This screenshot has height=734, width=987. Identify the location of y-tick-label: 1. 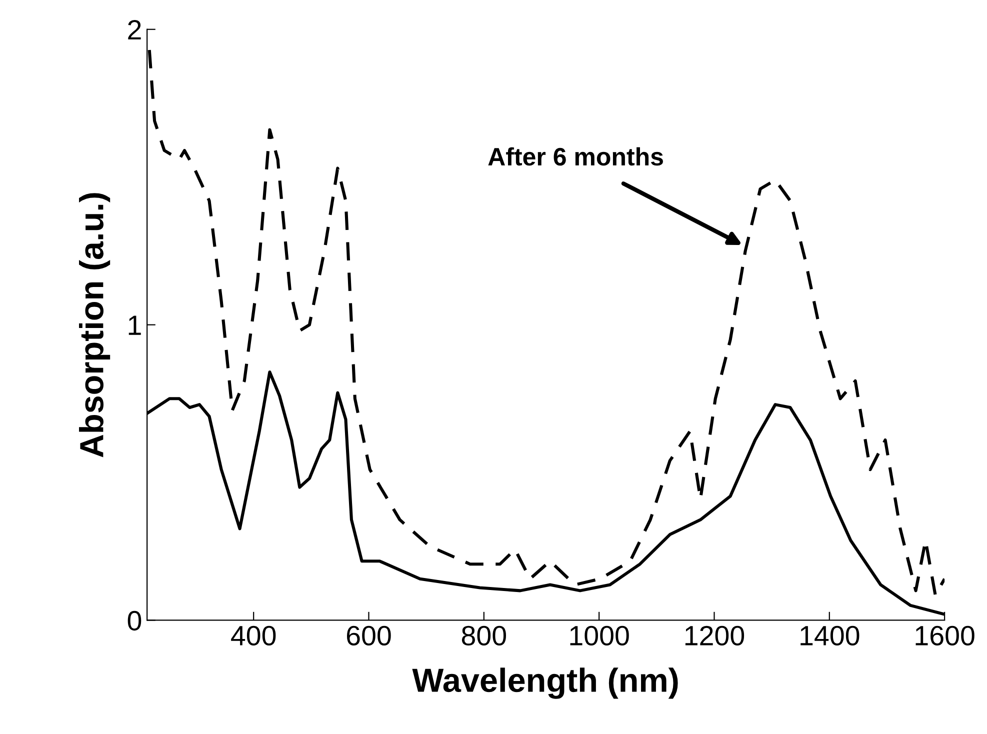
(134, 325).